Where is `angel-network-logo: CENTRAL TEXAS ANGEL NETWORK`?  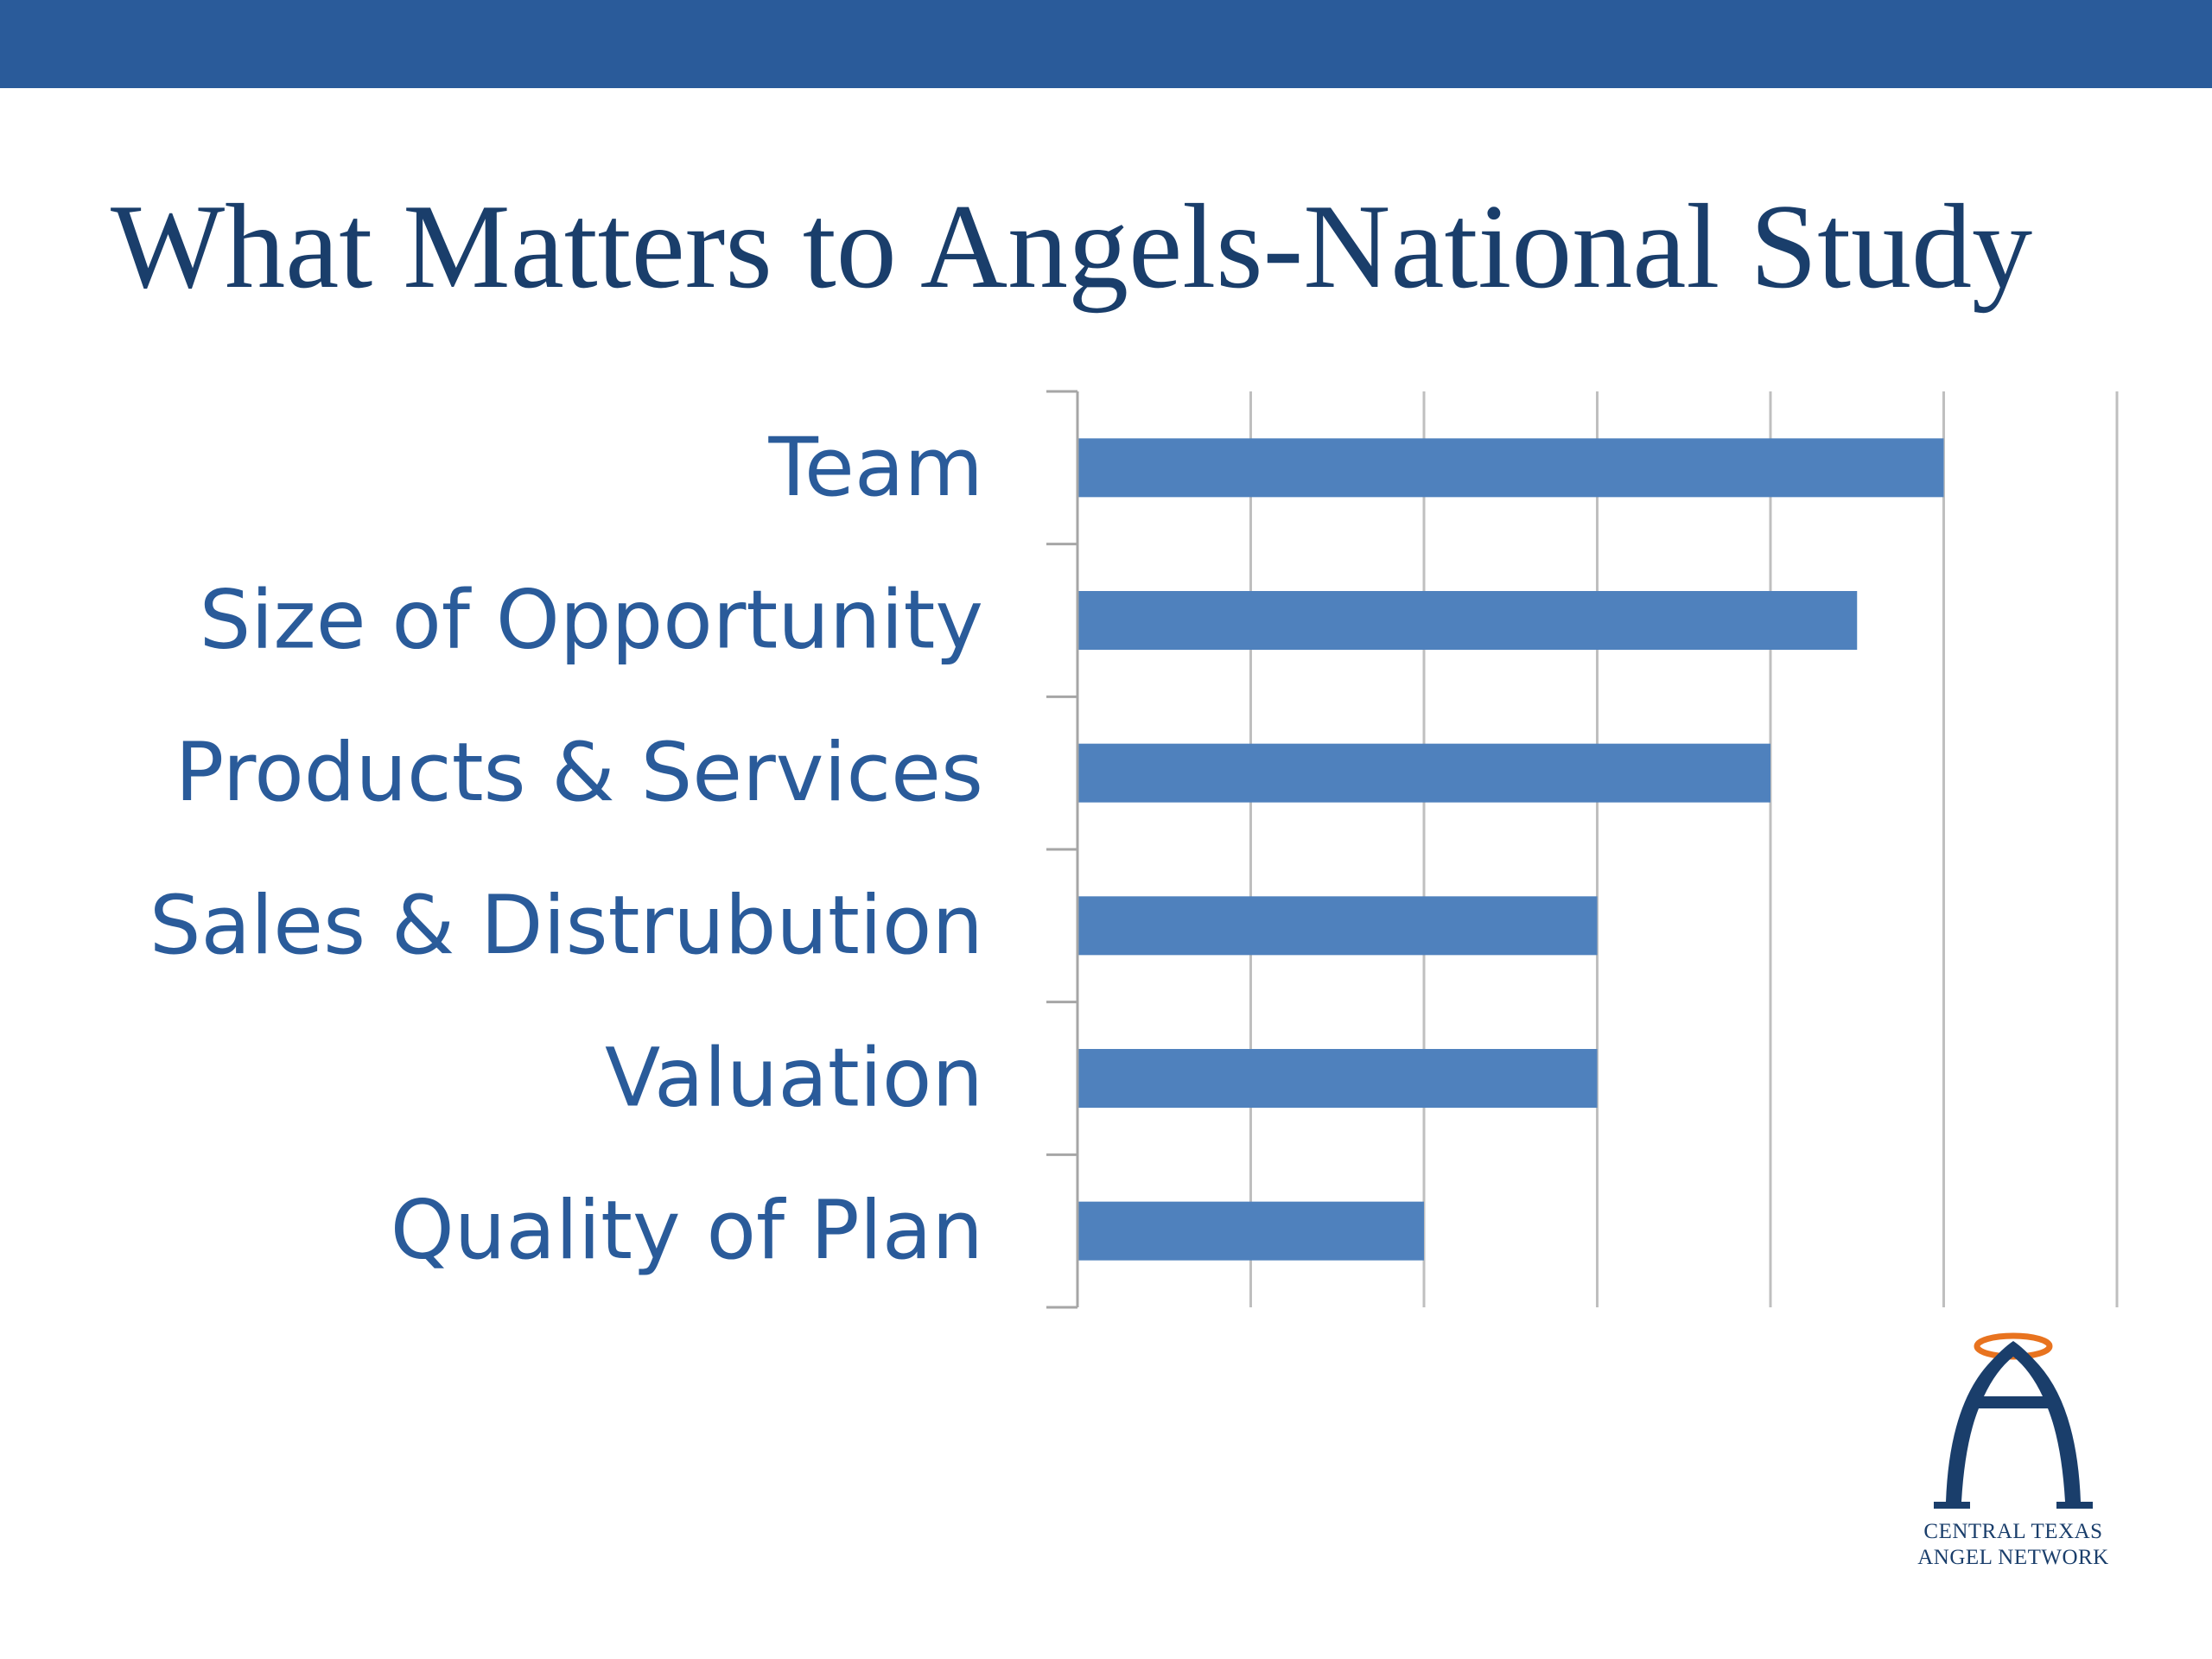 angel-network-logo: CENTRAL TEXAS ANGEL NETWORK is located at coordinates (2013, 1450).